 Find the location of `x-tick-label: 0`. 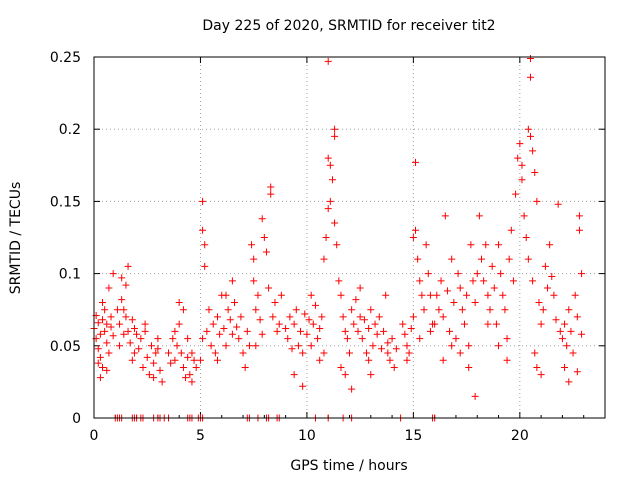

x-tick-label: 0 is located at coordinates (94, 436).